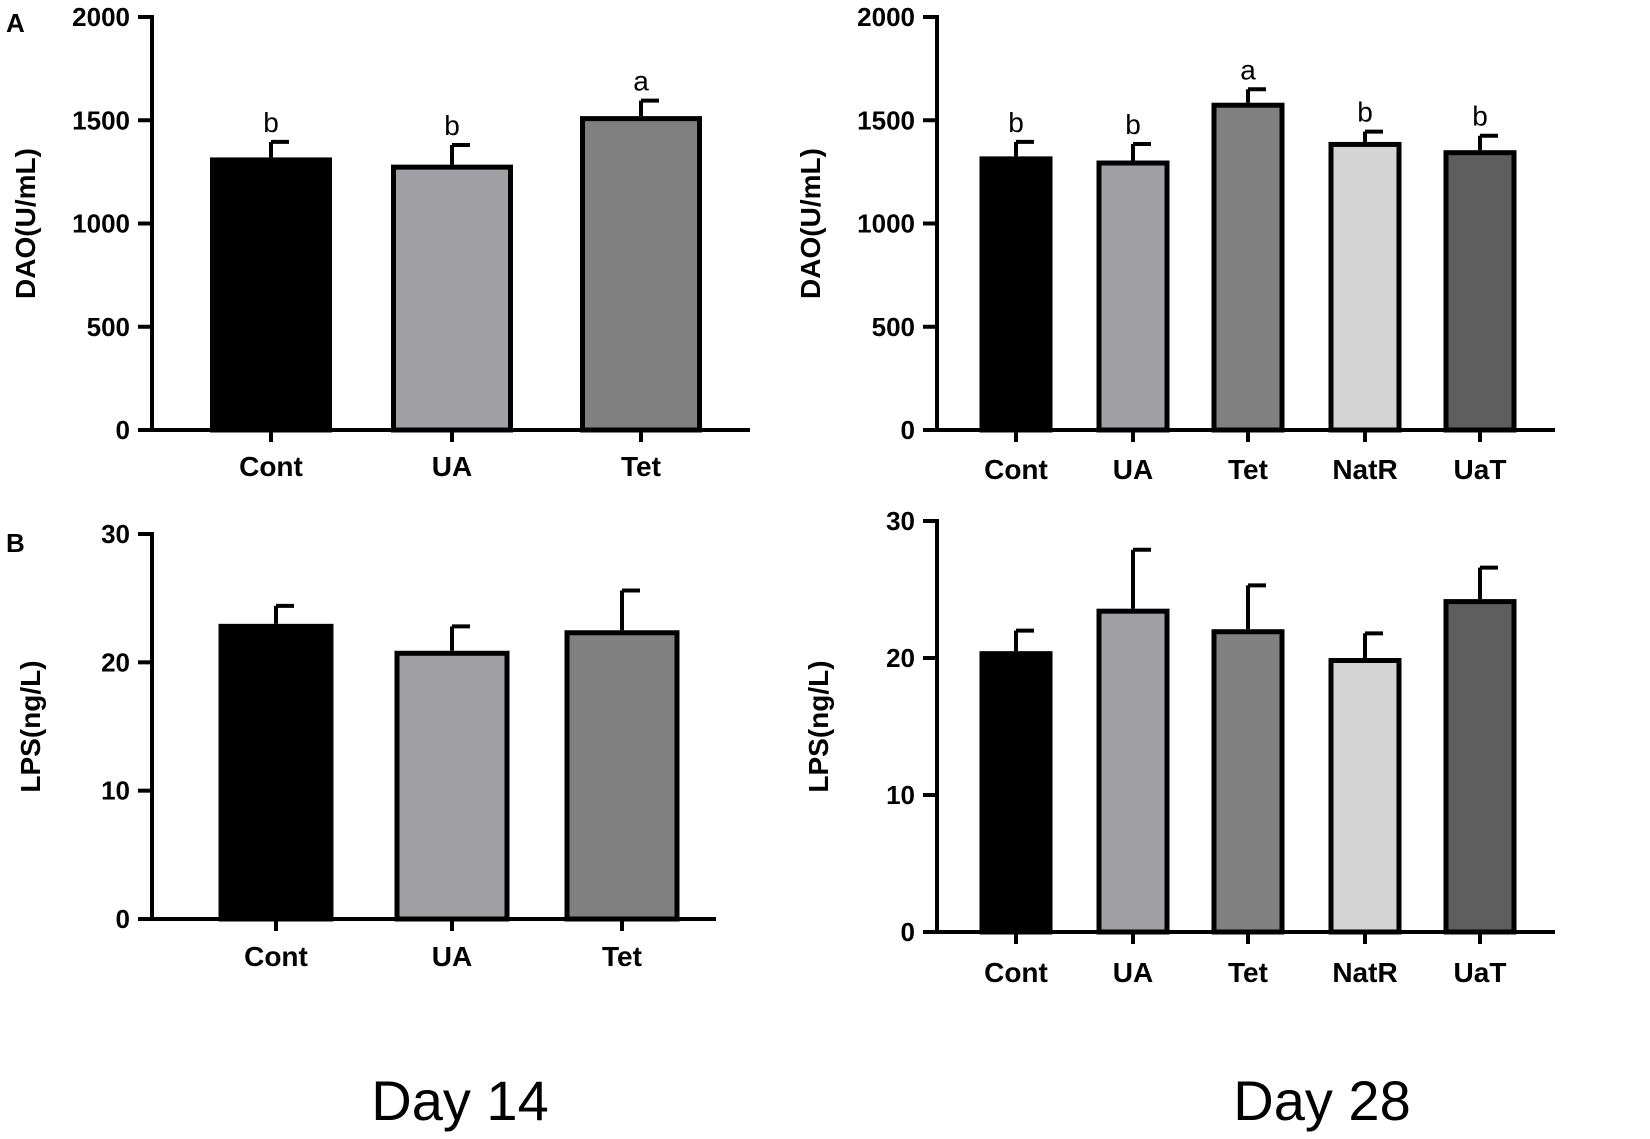  I want to click on significance-label-uat: b, so click(1480, 116).